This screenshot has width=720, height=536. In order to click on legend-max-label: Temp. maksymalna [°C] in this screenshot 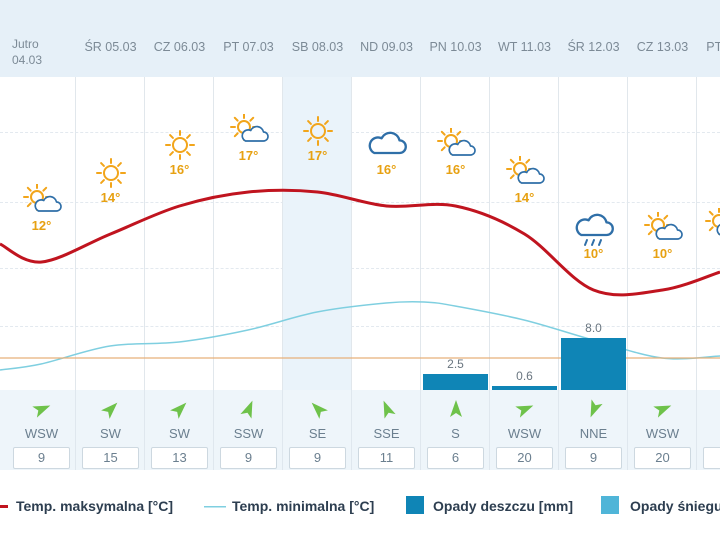, I will do `click(95, 506)`.